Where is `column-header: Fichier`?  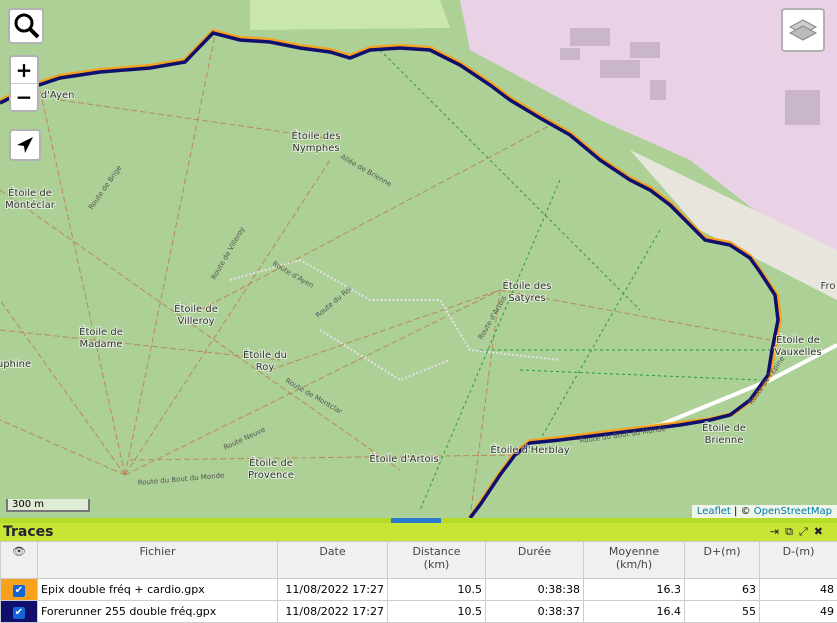
column-header: Fichier is located at coordinates (158, 560).